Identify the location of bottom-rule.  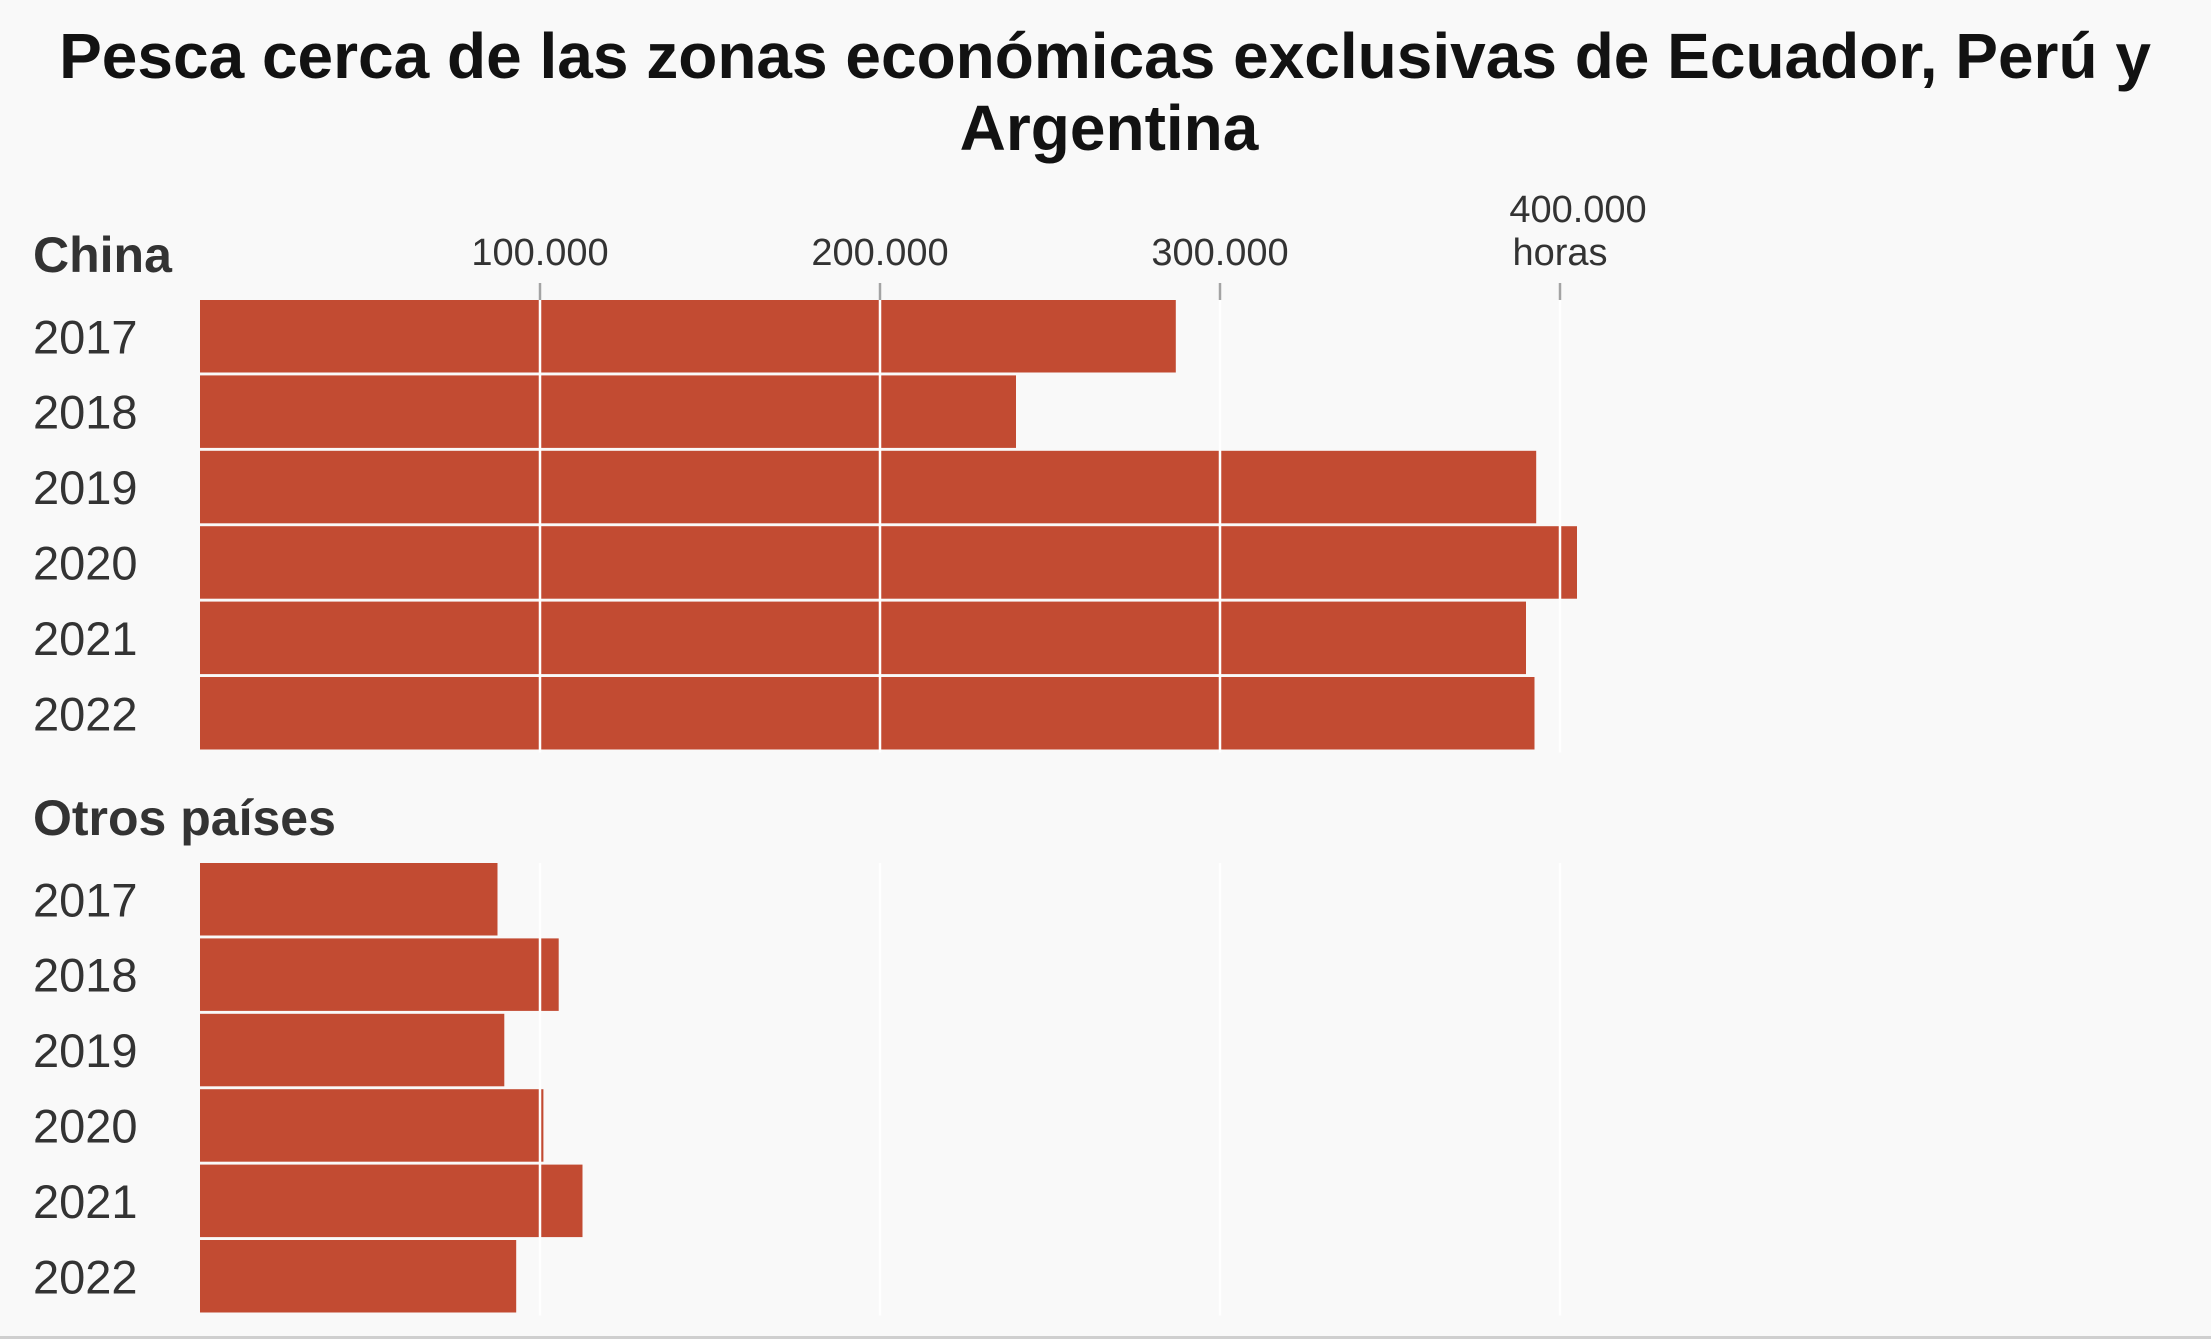
(1105, 1337).